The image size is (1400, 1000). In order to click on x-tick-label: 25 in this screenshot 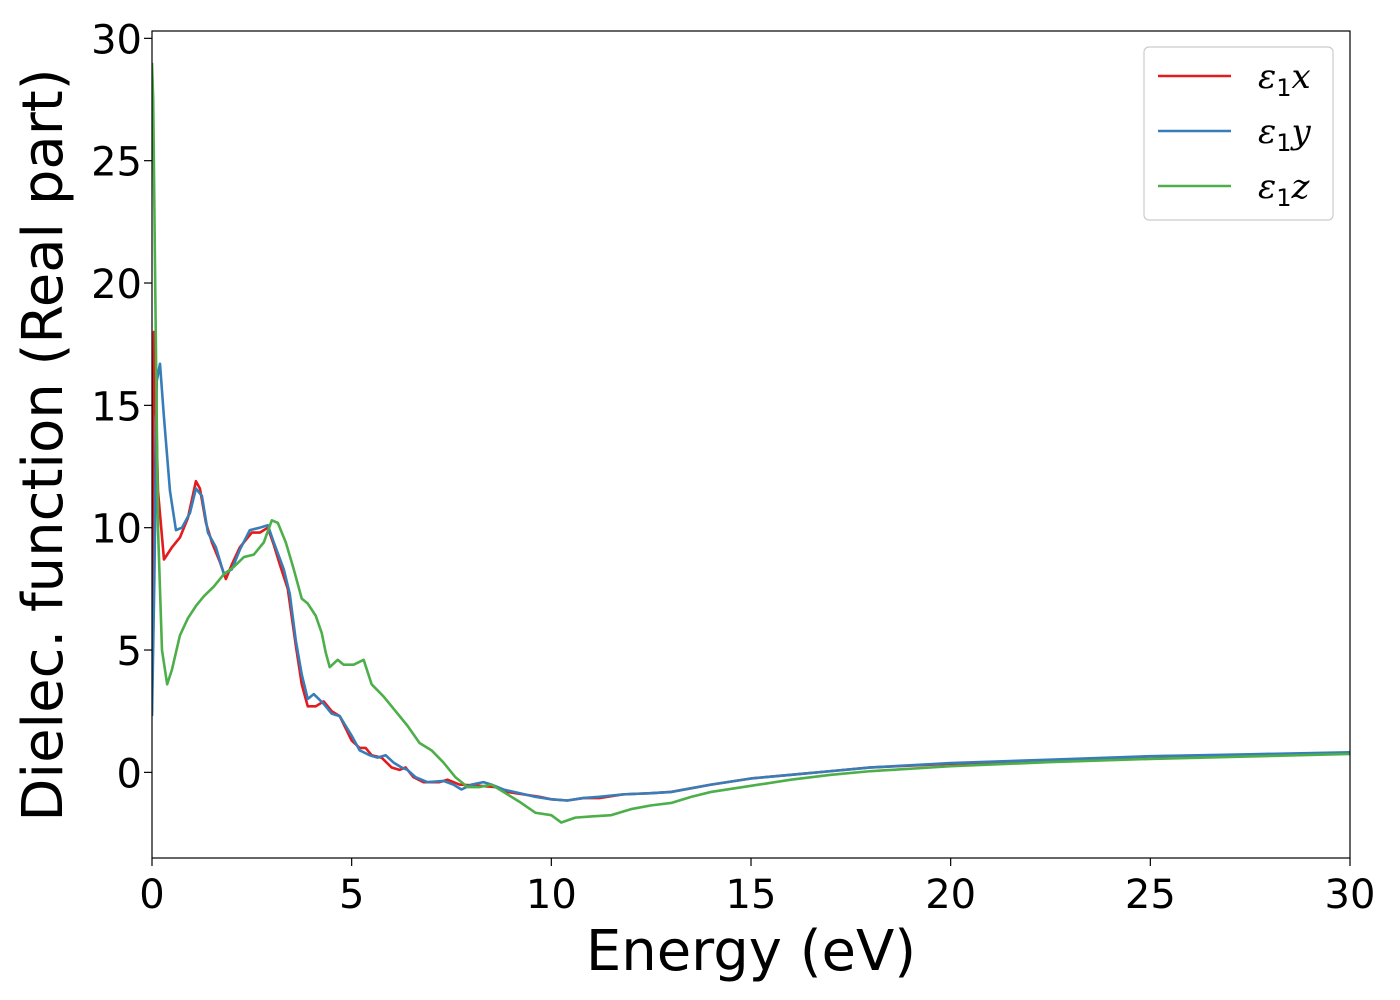, I will do `click(1150, 895)`.